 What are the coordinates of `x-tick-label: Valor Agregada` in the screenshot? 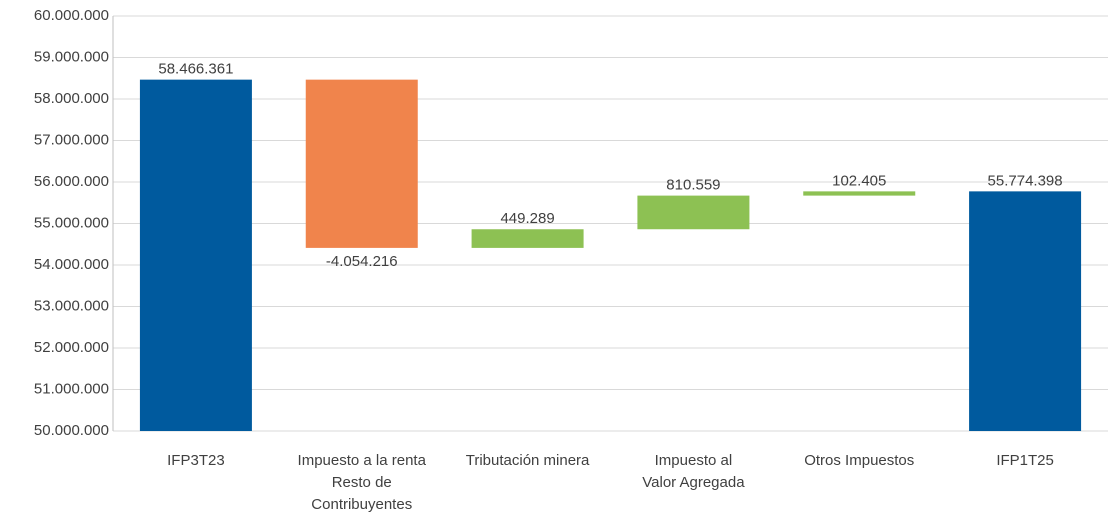 It's located at (693, 482).